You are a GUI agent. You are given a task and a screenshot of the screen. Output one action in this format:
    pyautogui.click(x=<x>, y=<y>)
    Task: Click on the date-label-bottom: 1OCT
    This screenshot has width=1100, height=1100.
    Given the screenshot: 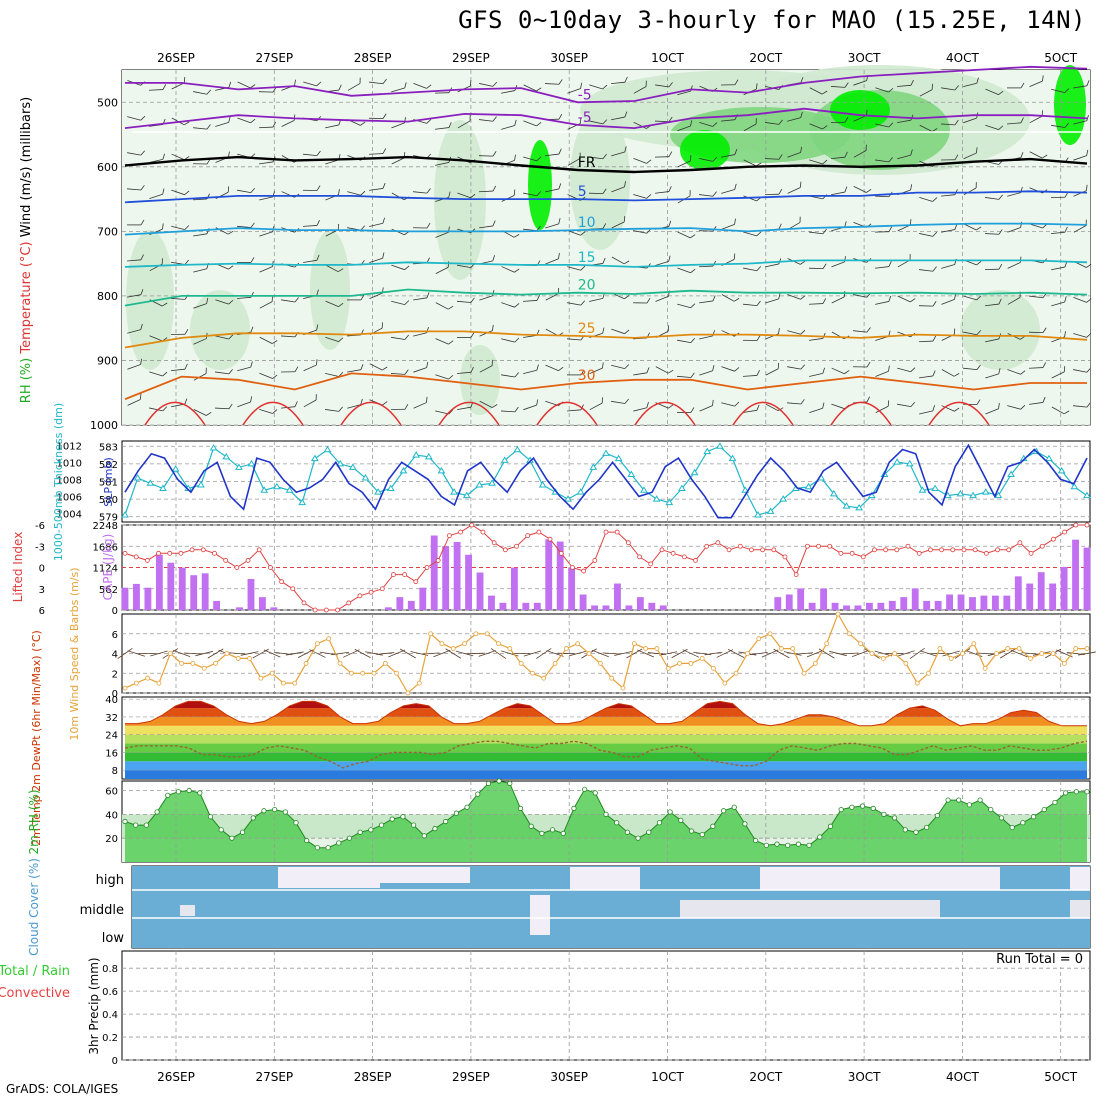 What is the action you would take?
    pyautogui.click(x=667, y=1077)
    